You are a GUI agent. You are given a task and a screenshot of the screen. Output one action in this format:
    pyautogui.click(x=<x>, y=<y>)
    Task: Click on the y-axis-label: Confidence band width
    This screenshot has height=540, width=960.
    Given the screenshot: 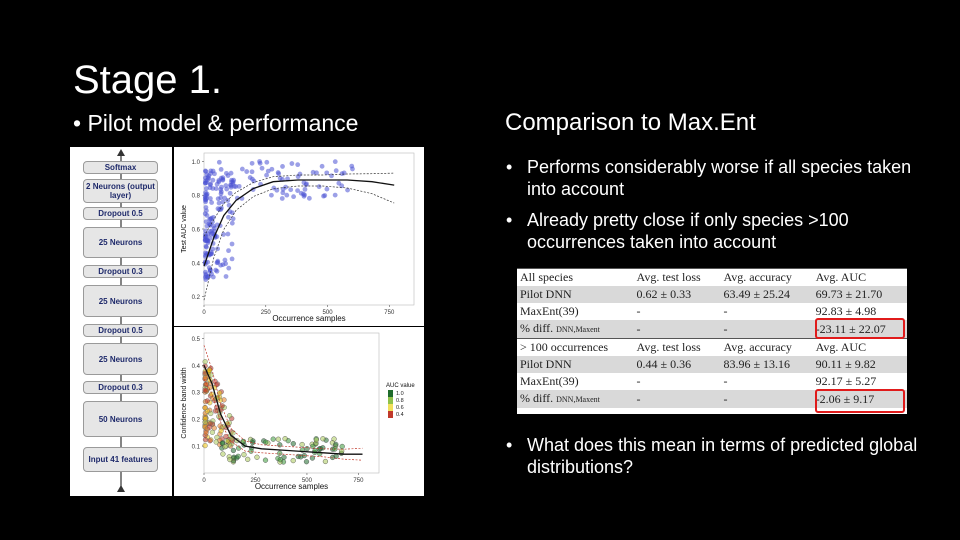 What is the action you would take?
    pyautogui.click(x=184, y=402)
    